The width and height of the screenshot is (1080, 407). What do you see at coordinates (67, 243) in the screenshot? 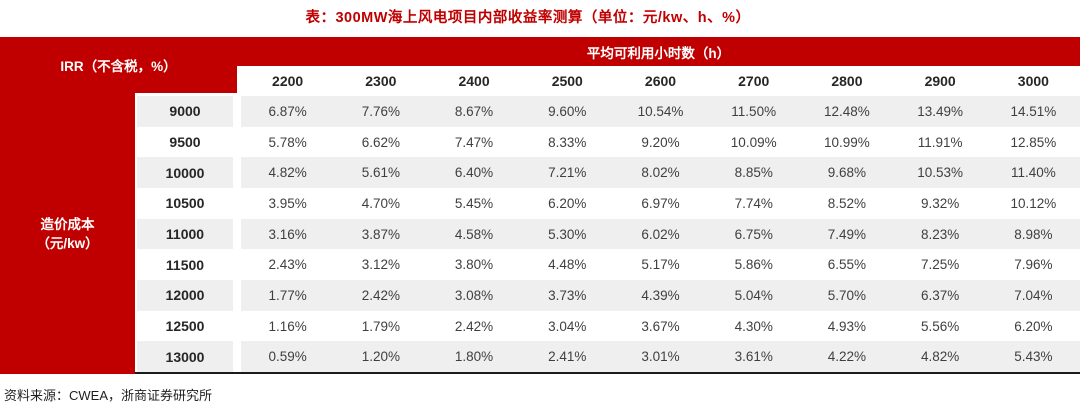
I see `row-group-label-line2: （元/kw）` at bounding box center [67, 243].